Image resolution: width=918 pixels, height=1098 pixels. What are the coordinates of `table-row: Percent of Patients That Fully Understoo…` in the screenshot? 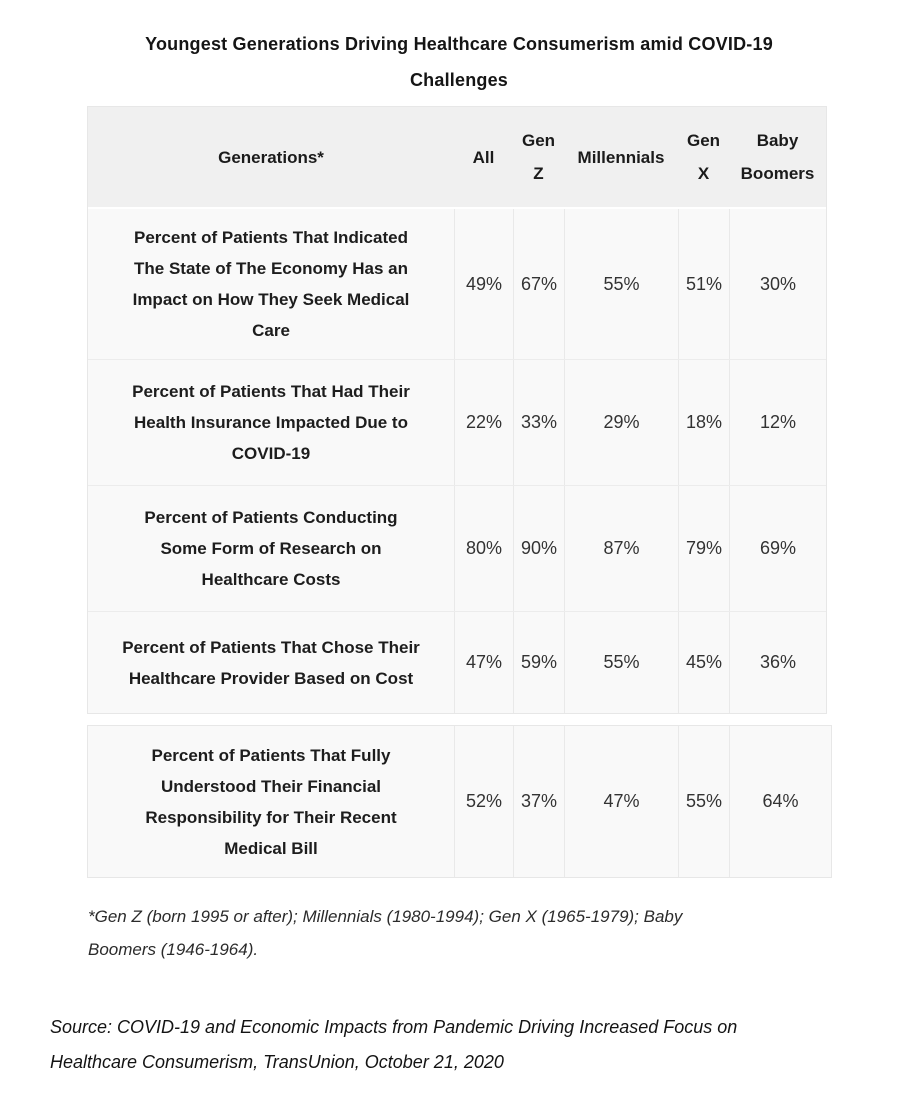 It's located at (459, 801).